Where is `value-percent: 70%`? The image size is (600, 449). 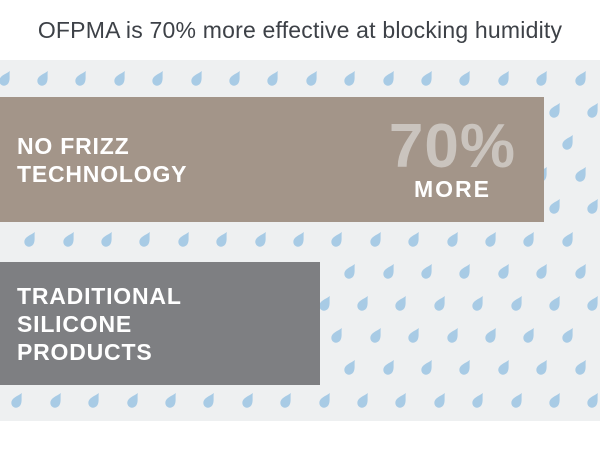 value-percent: 70% is located at coordinates (452, 146).